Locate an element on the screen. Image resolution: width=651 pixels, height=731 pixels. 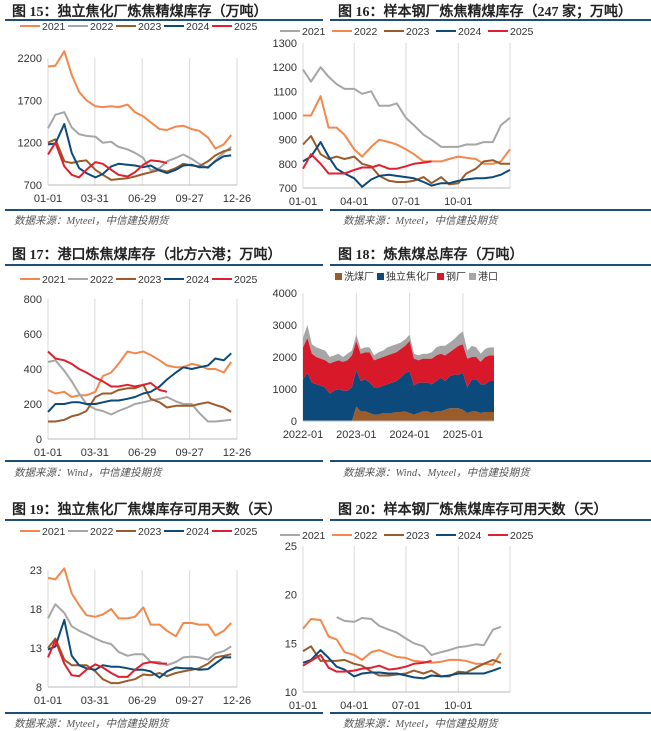
y-tick-label: 10 is located at coordinates (291, 693).